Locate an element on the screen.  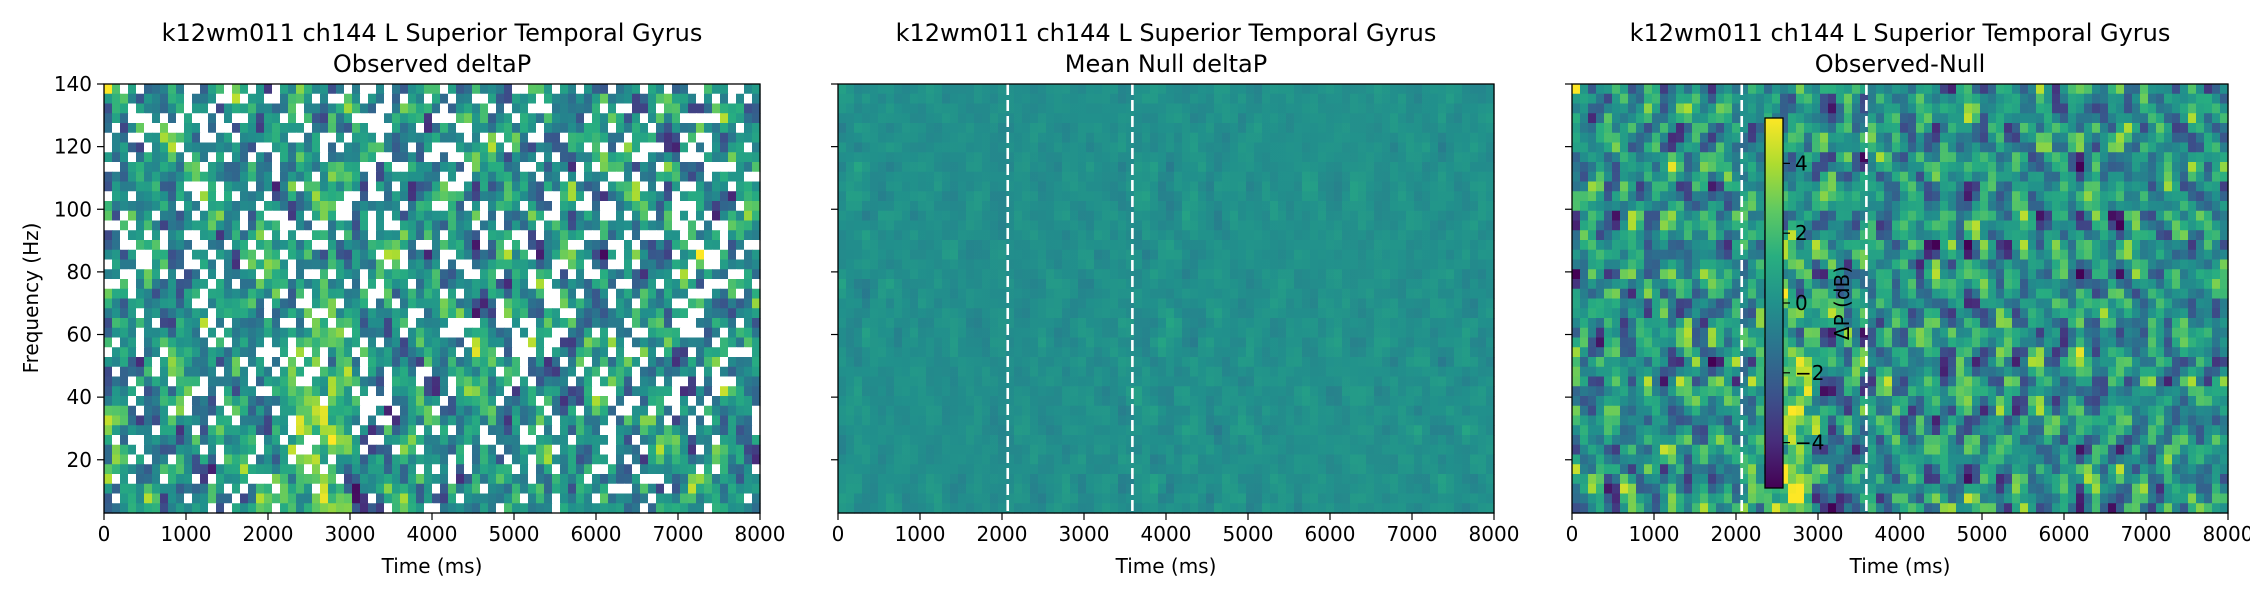
chart-title-line2: Mean Null deltaP is located at coordinates (1166, 64).